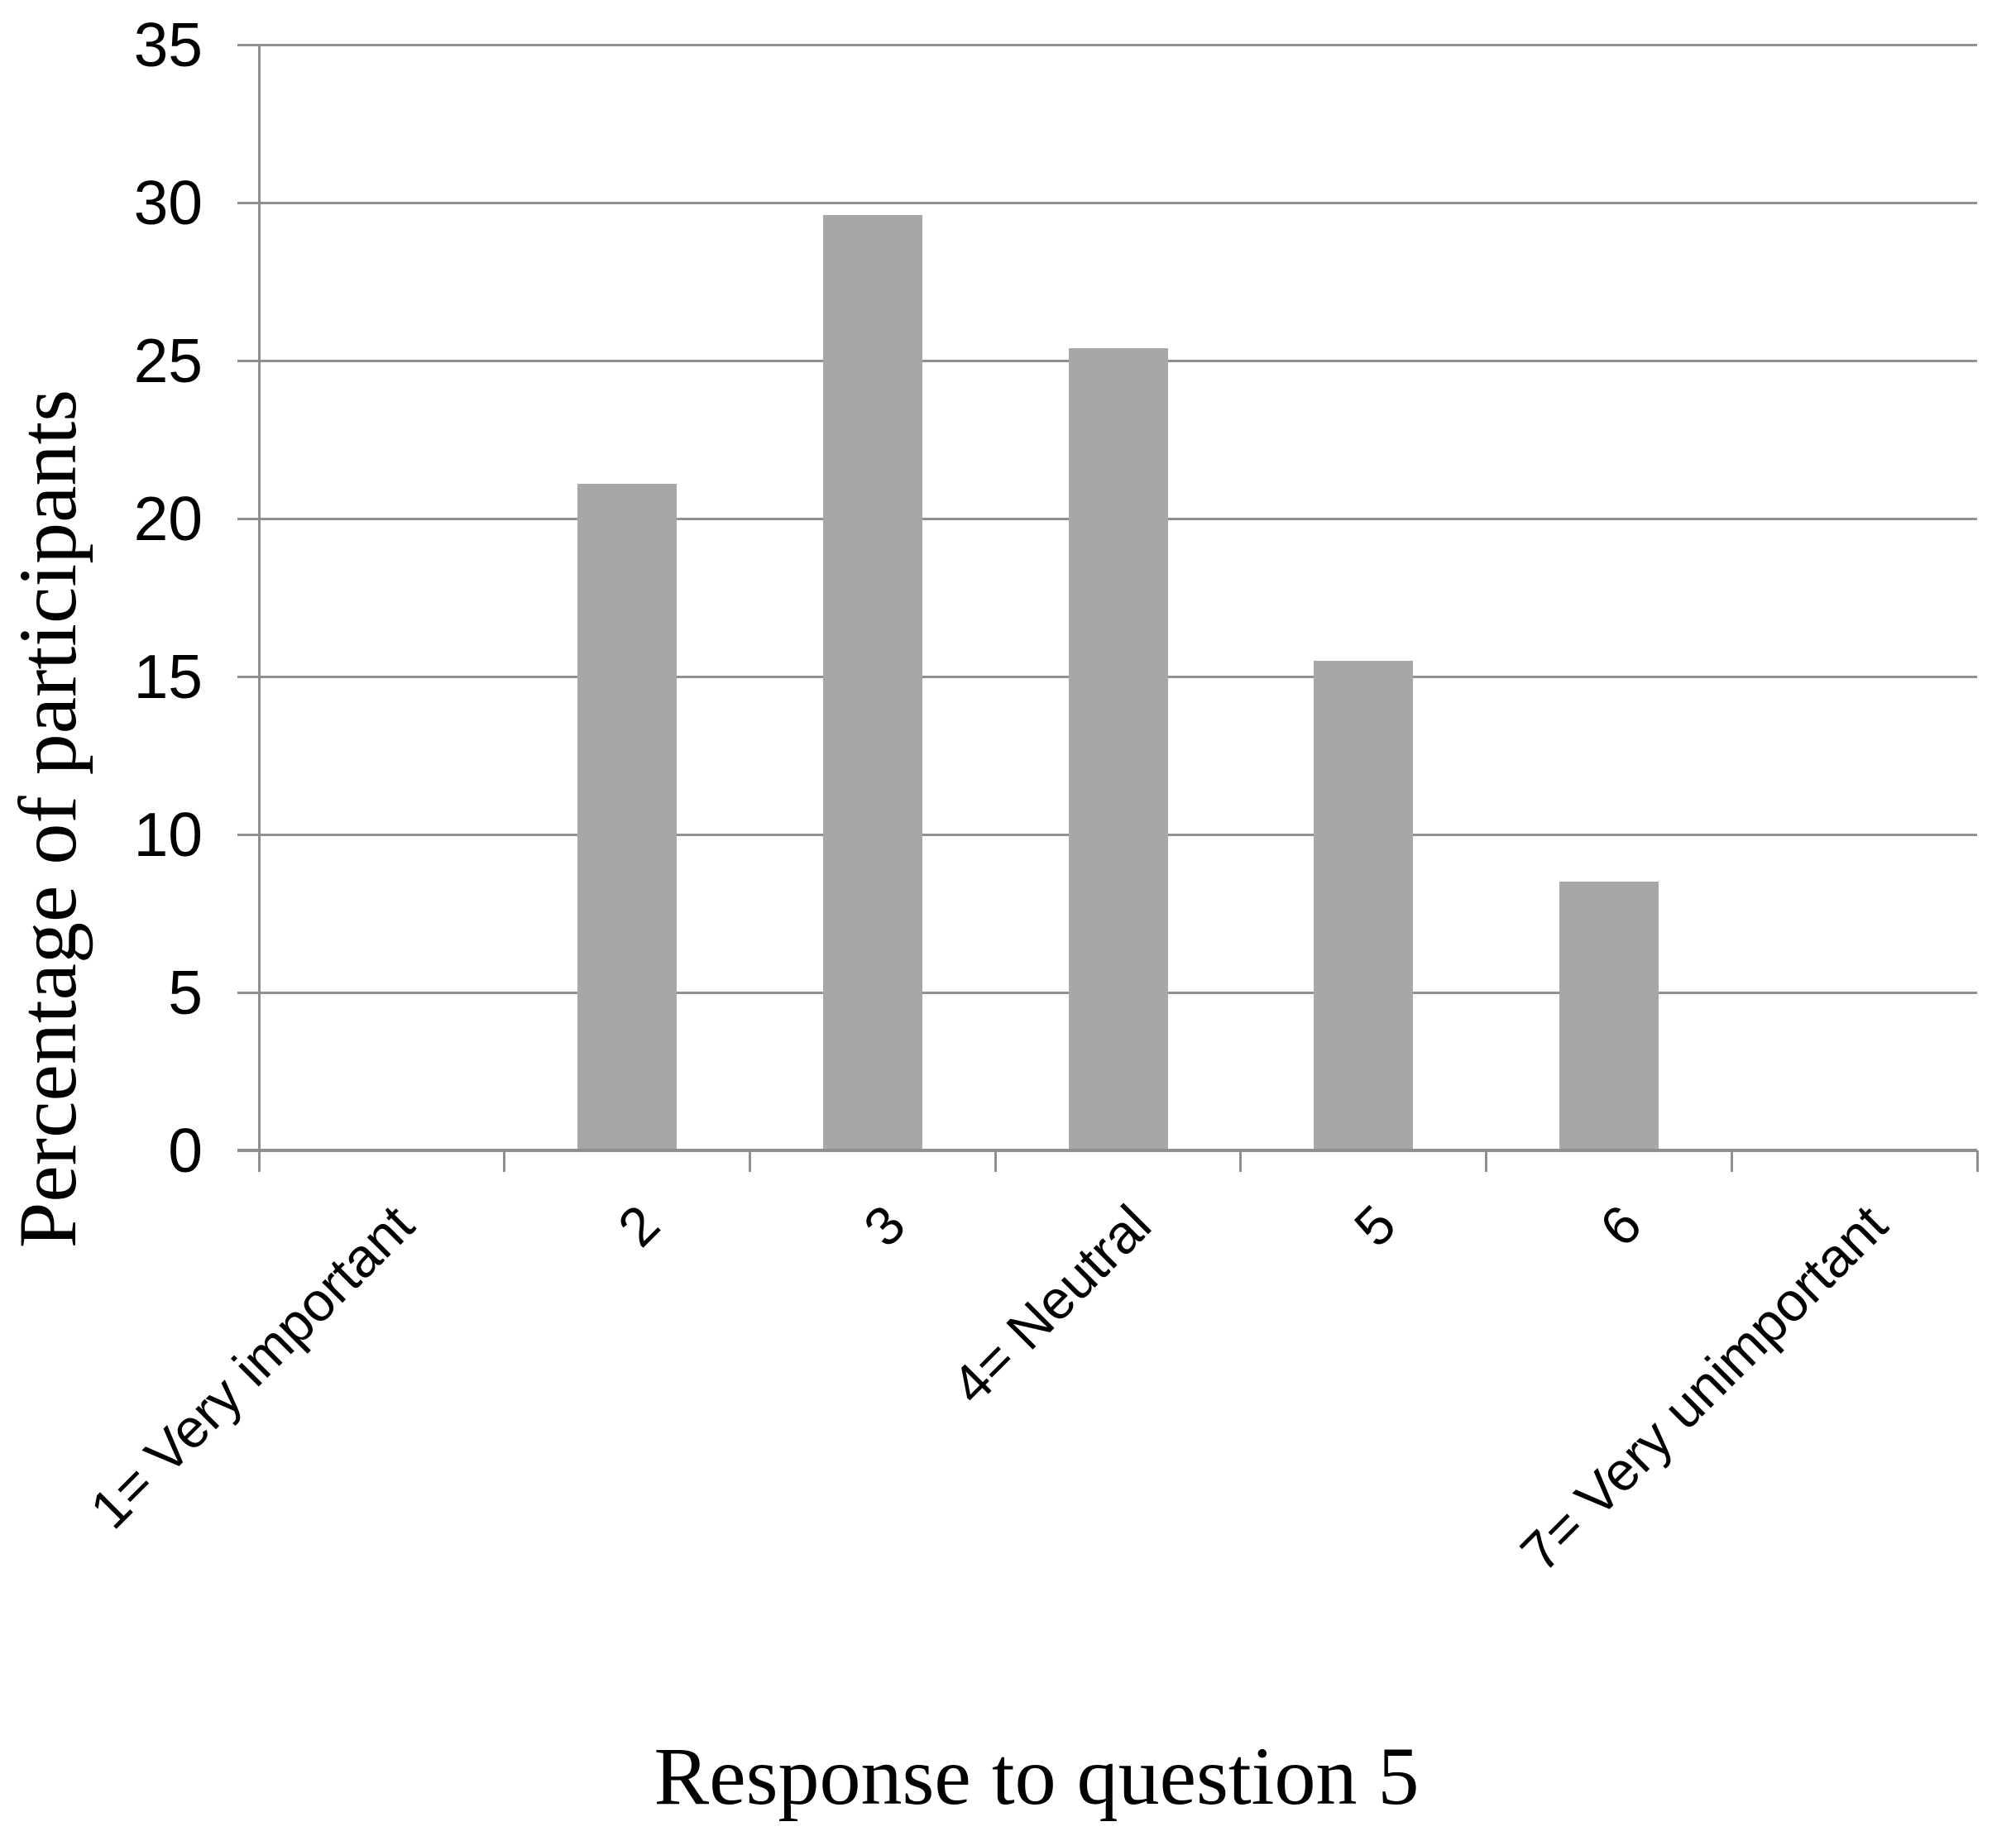  Describe the element at coordinates (1703, 1388) in the screenshot. I see `x-category-label: 7= Very unimportant` at that location.